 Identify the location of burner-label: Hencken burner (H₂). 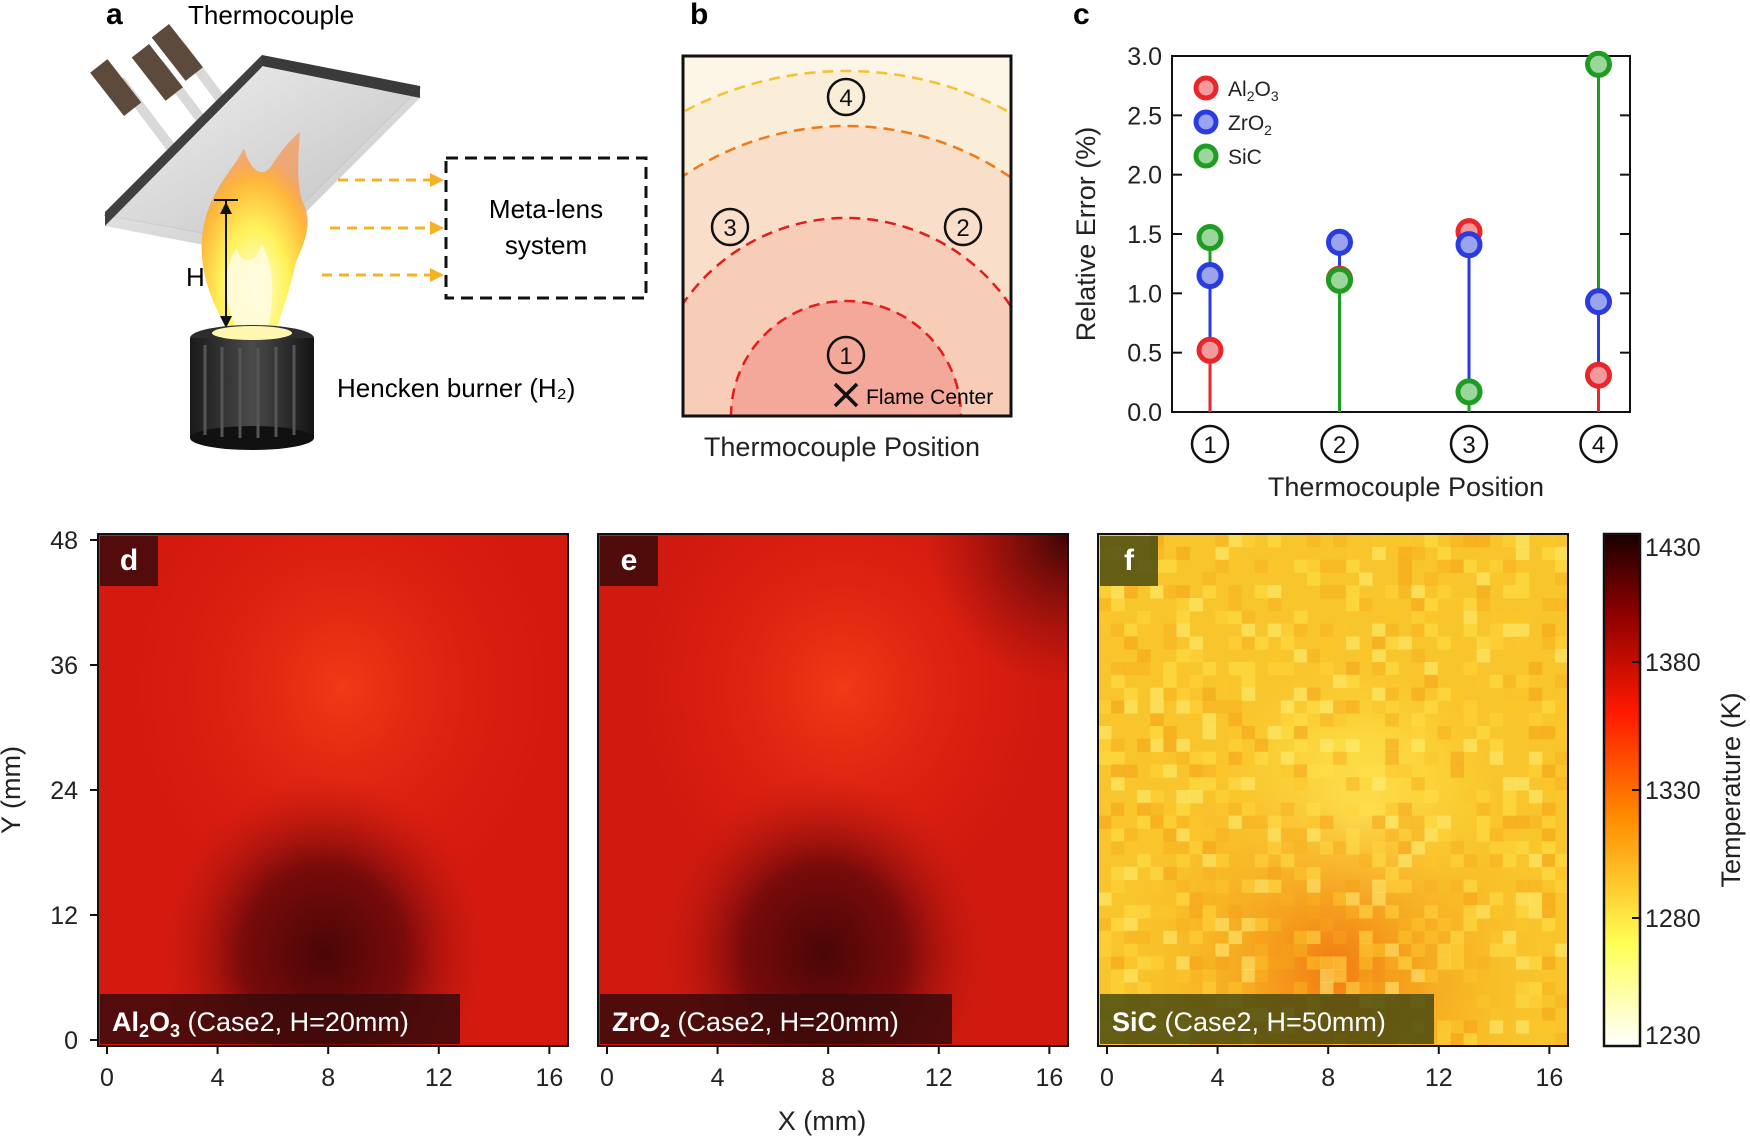
(456, 388).